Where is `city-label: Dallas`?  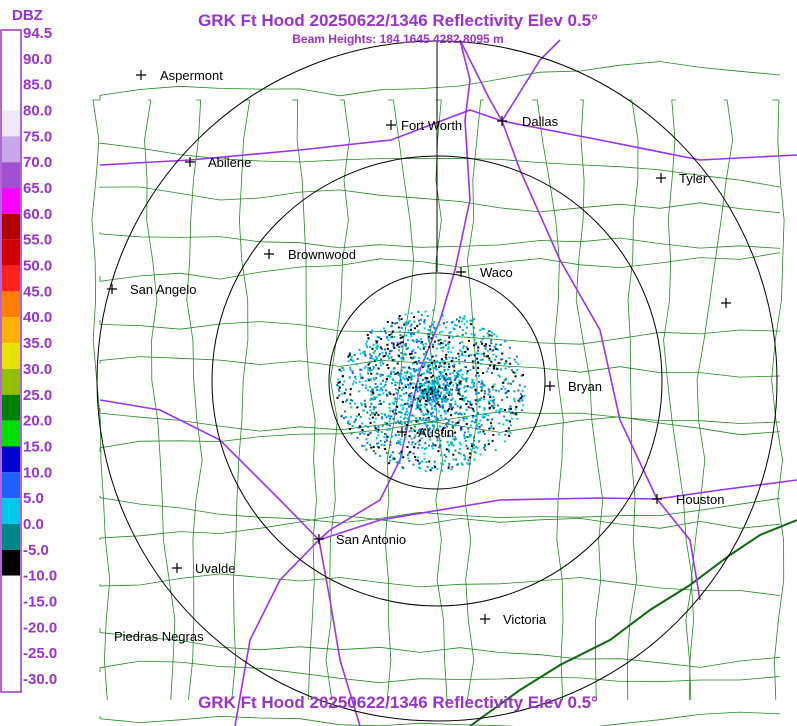
city-label: Dallas is located at coordinates (540, 121).